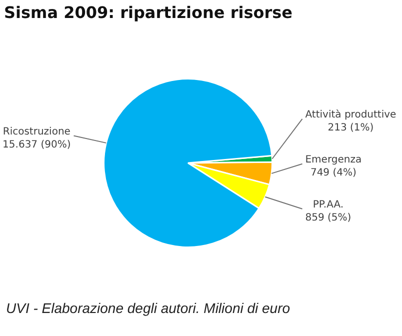 The height and width of the screenshot is (336, 402). I want to click on slice-label: Emergenza, so click(333, 160).